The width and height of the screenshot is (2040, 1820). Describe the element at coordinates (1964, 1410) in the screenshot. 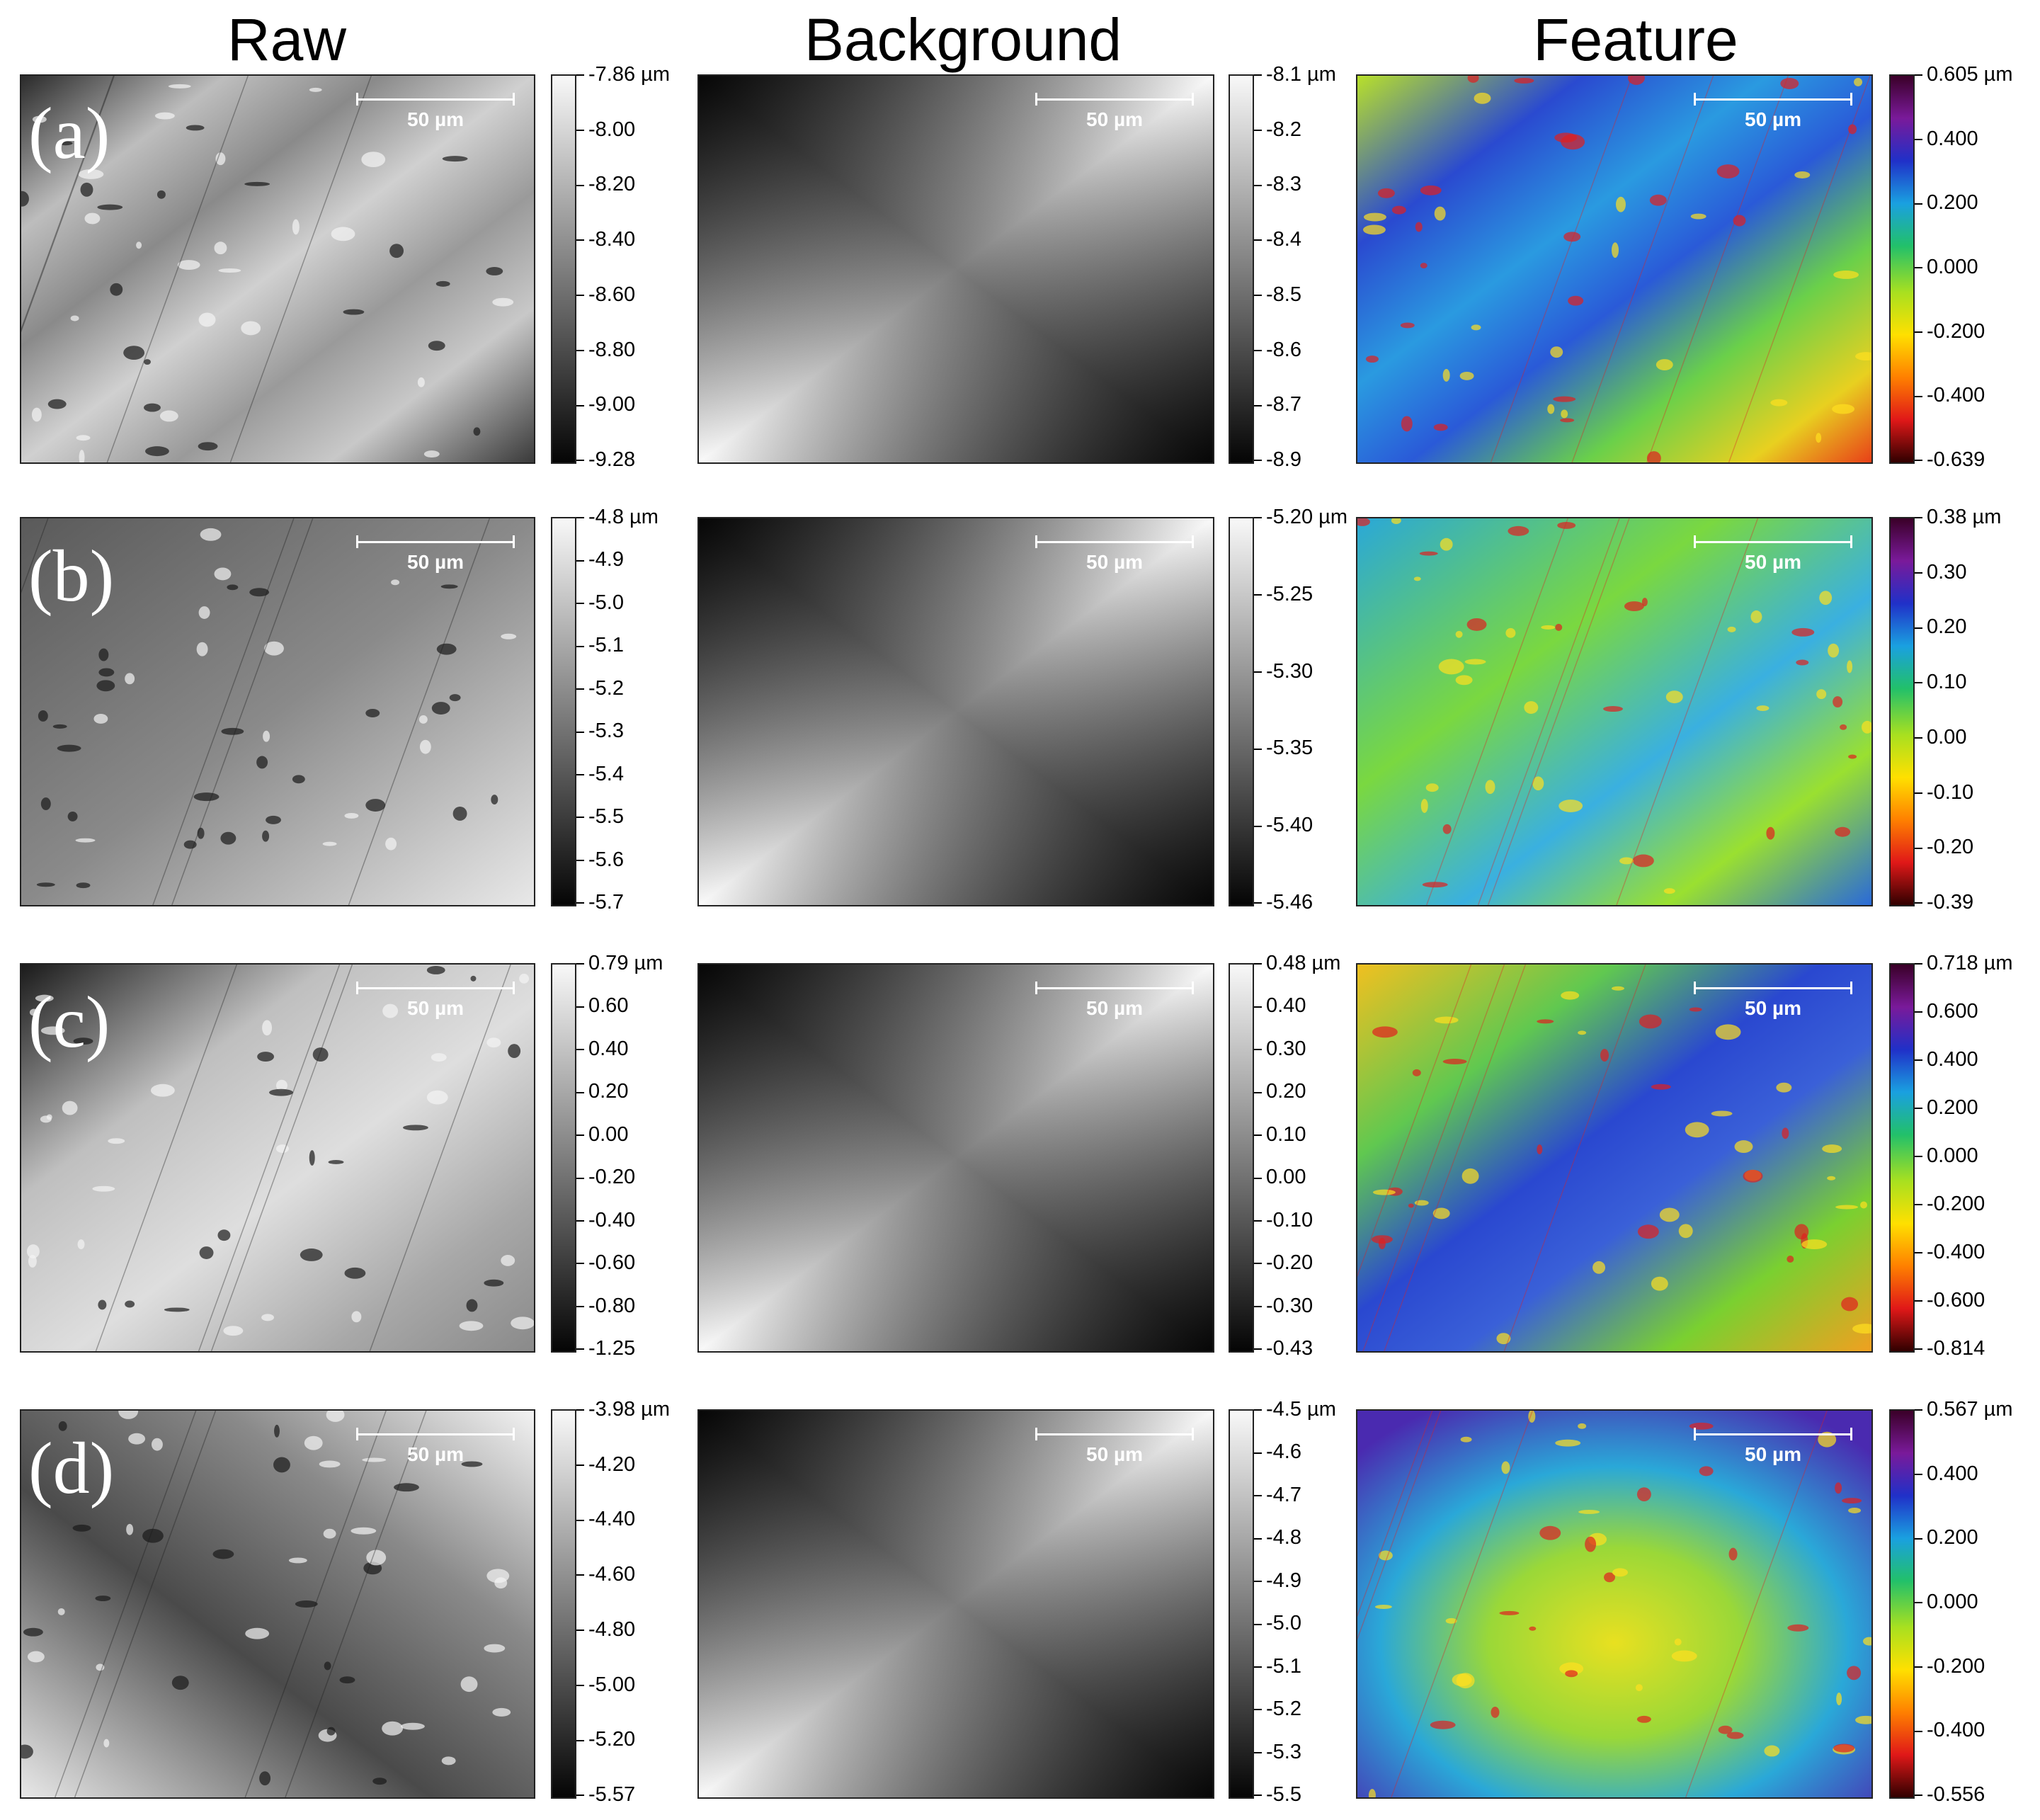

I see `colorbar-tick-label: 0.567 µm` at that location.